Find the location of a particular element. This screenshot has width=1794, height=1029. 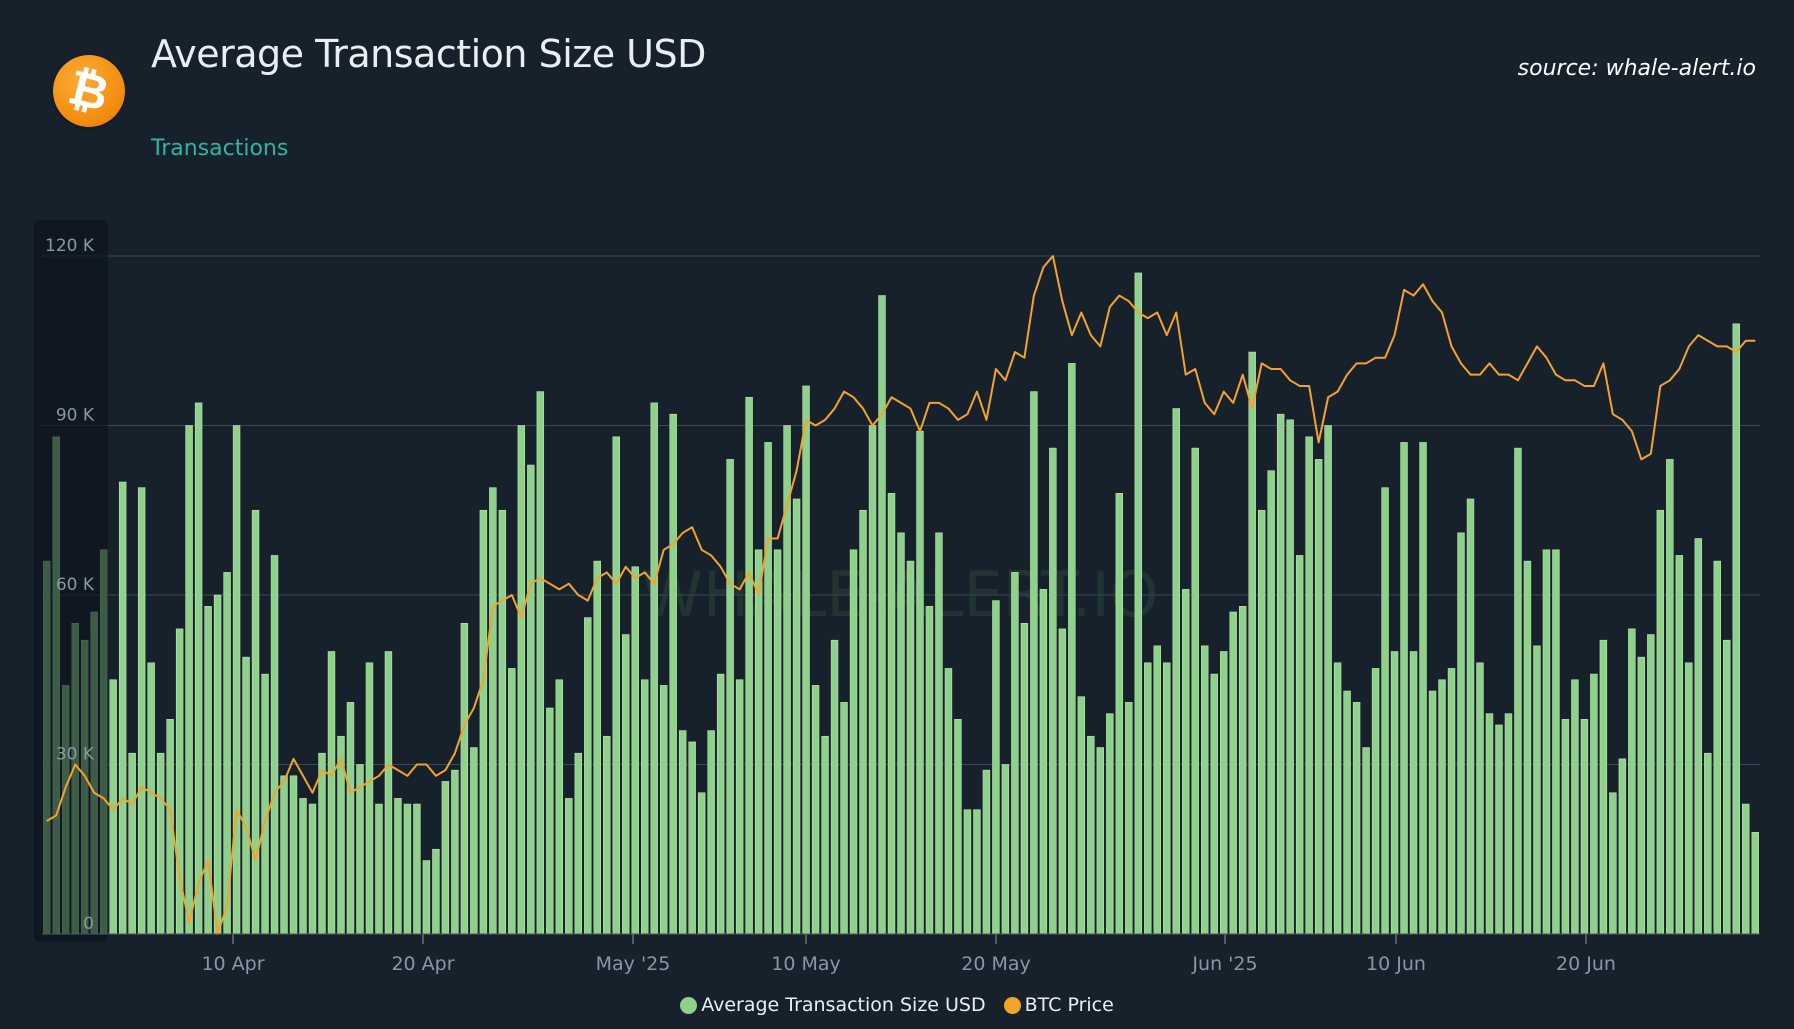

x-tick-label: May '25 is located at coordinates (633, 964).